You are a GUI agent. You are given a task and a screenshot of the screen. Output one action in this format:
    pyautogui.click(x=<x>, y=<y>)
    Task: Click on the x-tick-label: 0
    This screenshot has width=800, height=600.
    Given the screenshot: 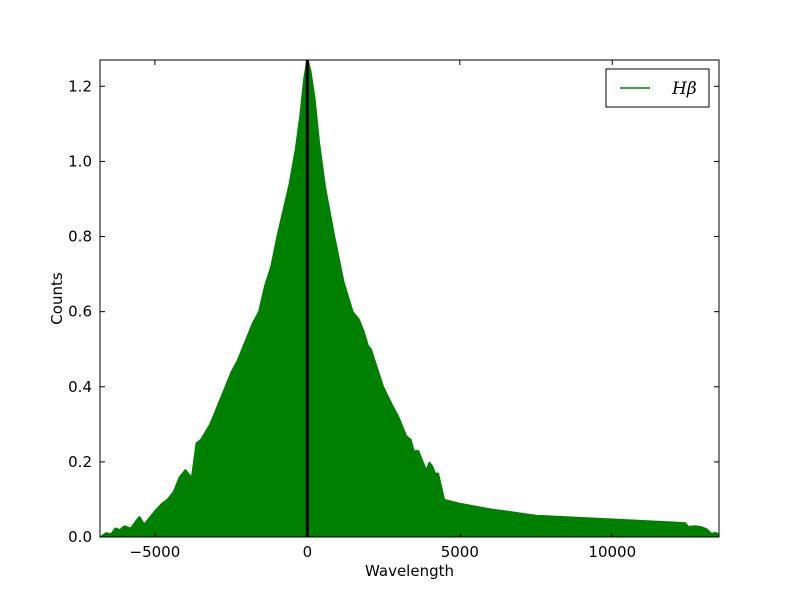 What is the action you would take?
    pyautogui.click(x=308, y=552)
    